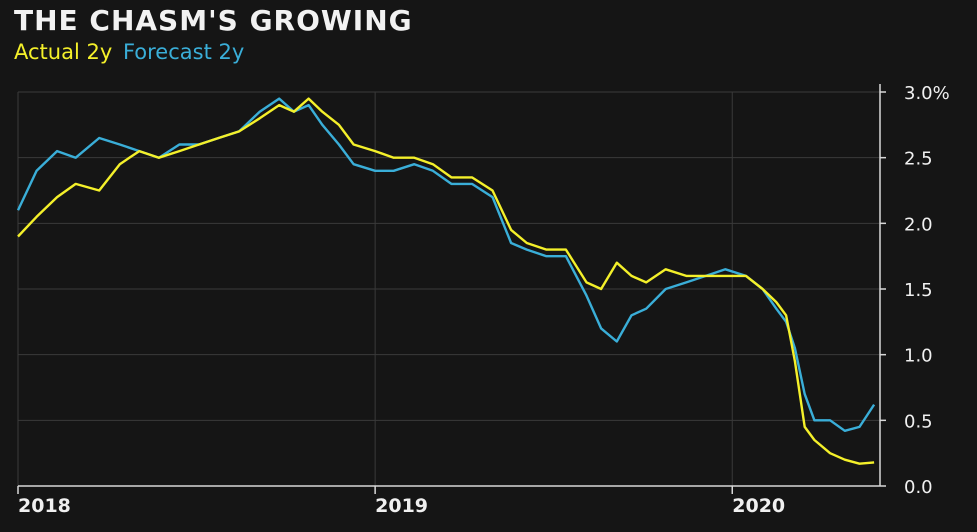  I want to click on y-tick-label: 0.0, so click(918, 487).